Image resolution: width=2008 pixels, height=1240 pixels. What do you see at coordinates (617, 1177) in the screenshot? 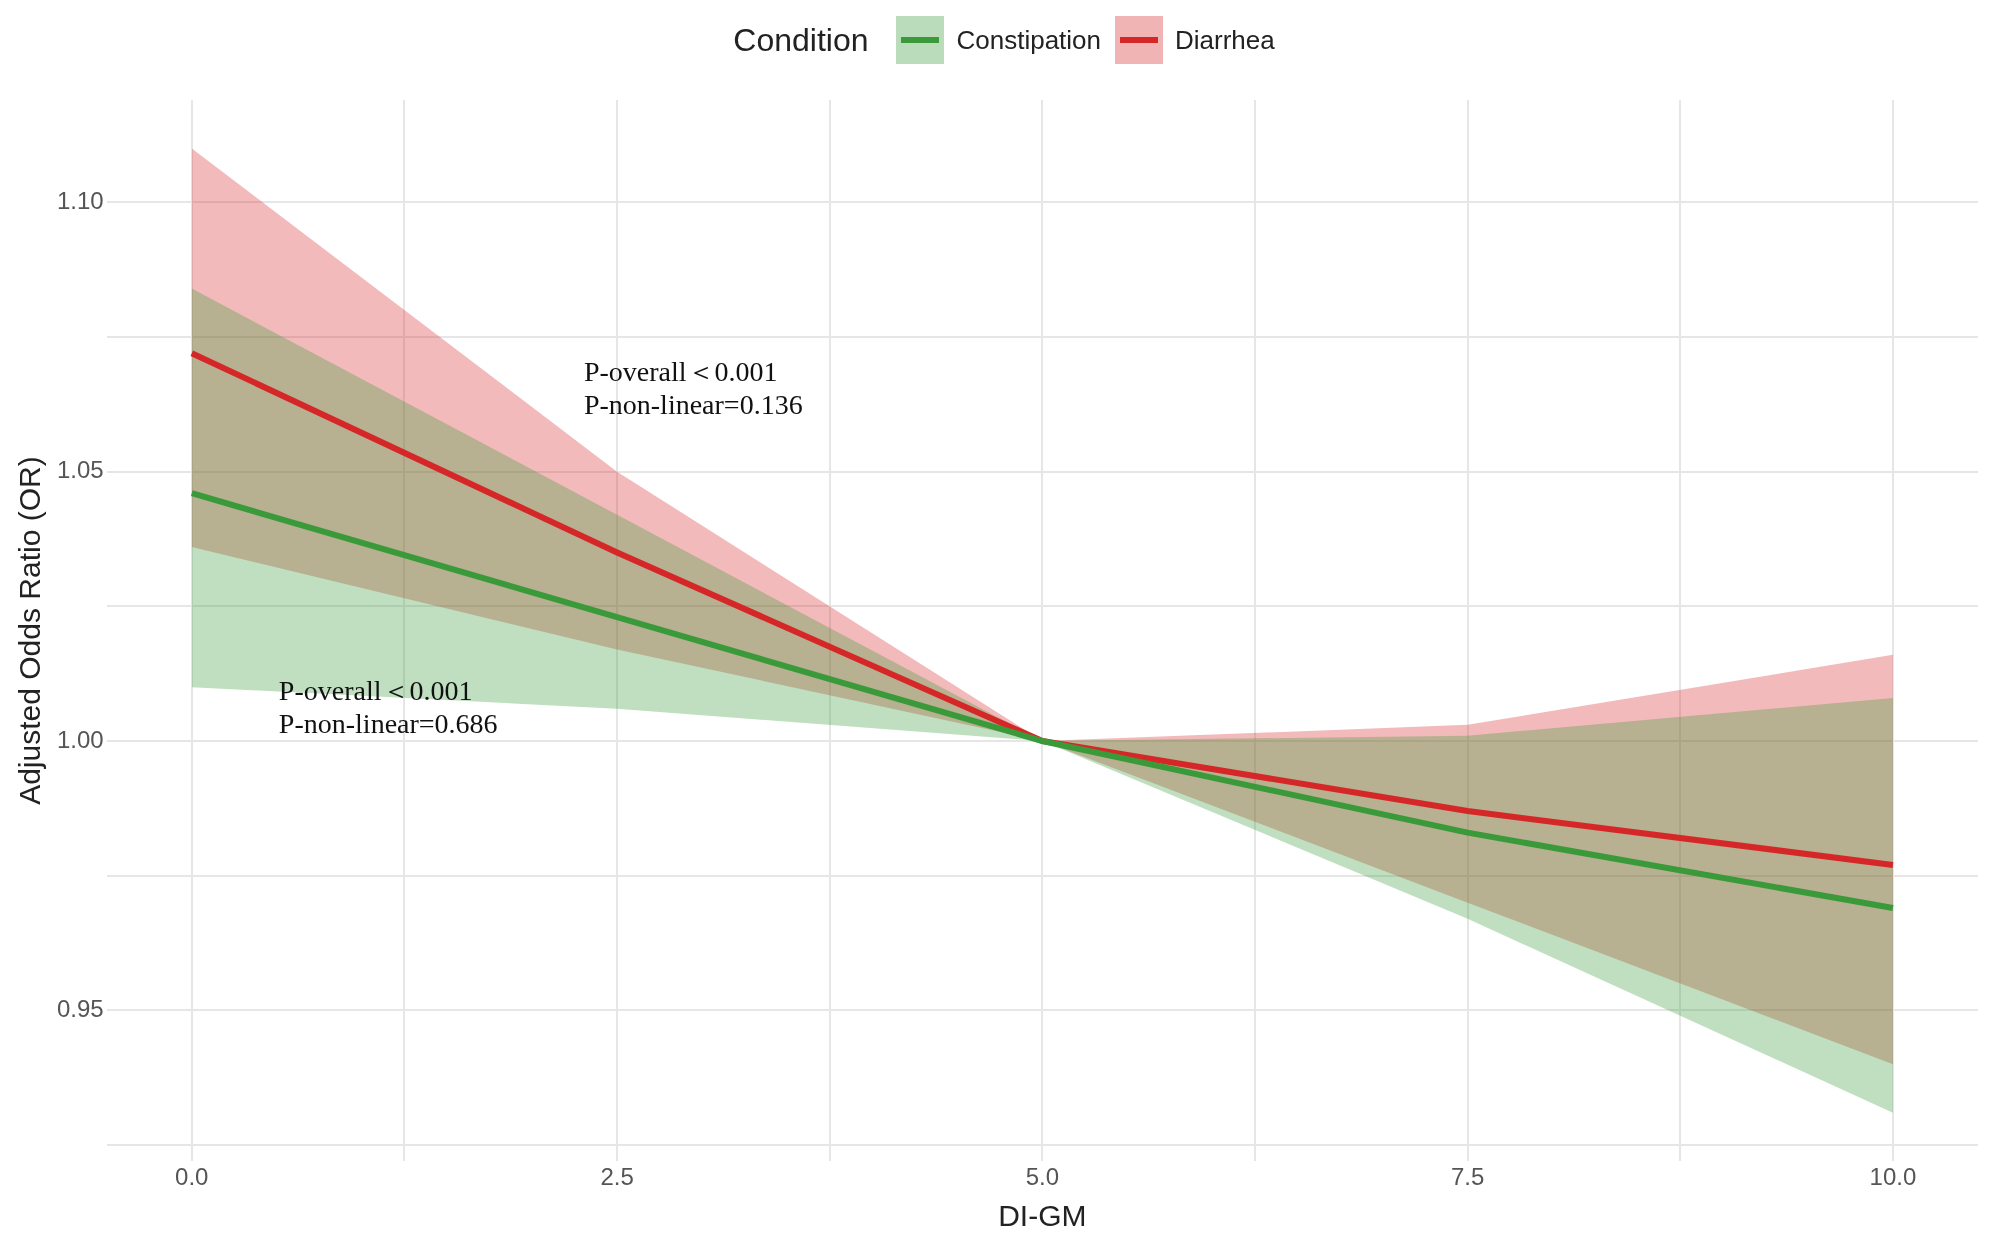
I see `x-tick-label: 2.5` at bounding box center [617, 1177].